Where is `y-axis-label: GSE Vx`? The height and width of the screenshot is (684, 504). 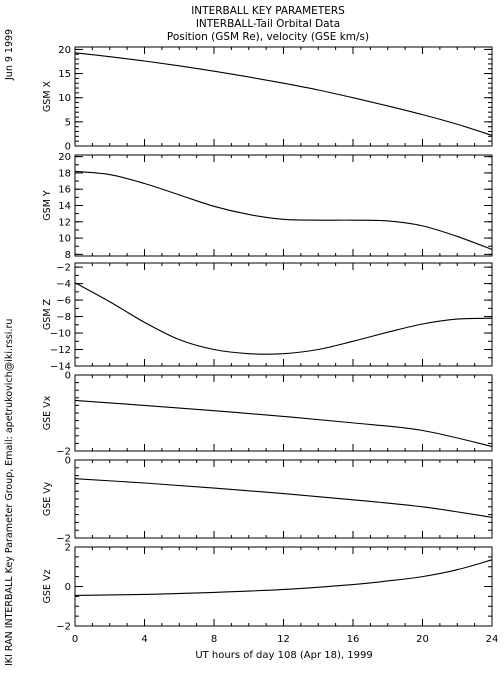 y-axis-label: GSE Vx is located at coordinates (47, 412).